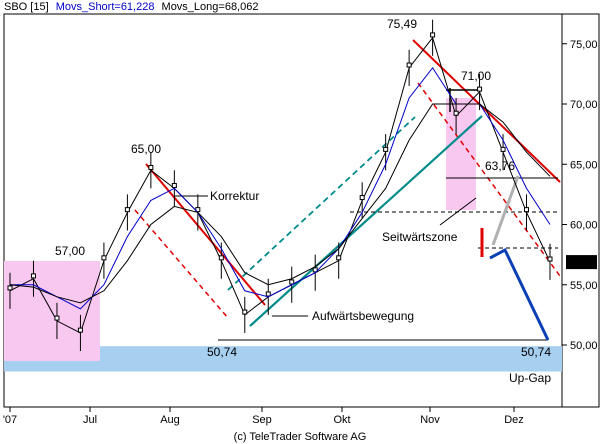 This screenshot has width=601, height=444. I want to click on annotation-level-71: 71,00, so click(476, 76).